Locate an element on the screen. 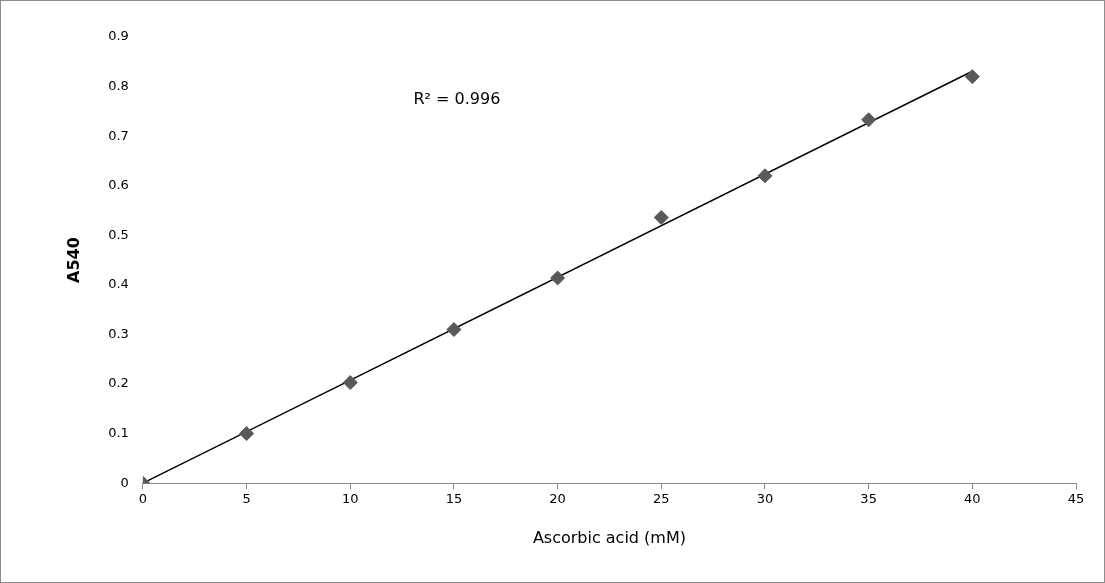 The image size is (1105, 583). y-tick-label: 0.9 is located at coordinates (118, 36).